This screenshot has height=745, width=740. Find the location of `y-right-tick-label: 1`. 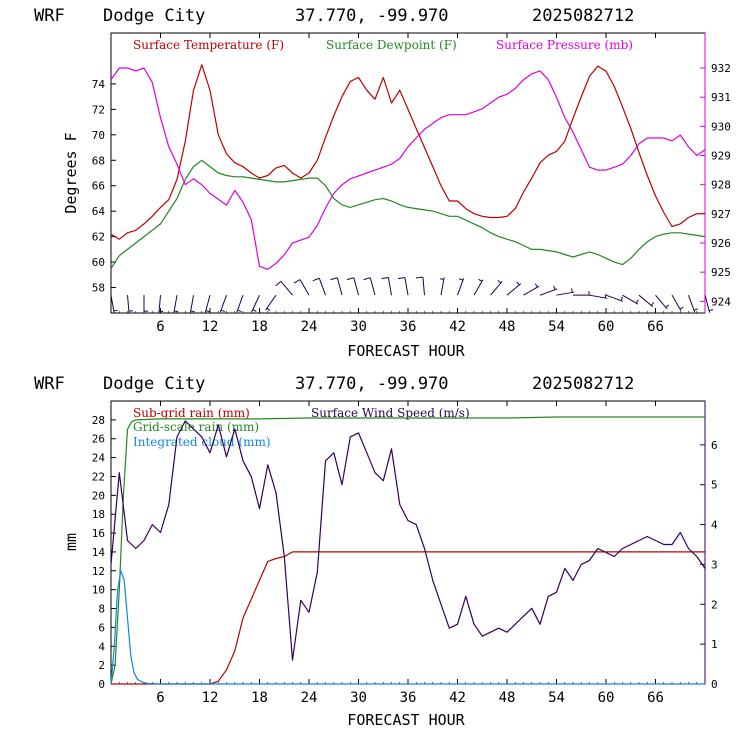

y-right-tick-label: 1 is located at coordinates (714, 644).